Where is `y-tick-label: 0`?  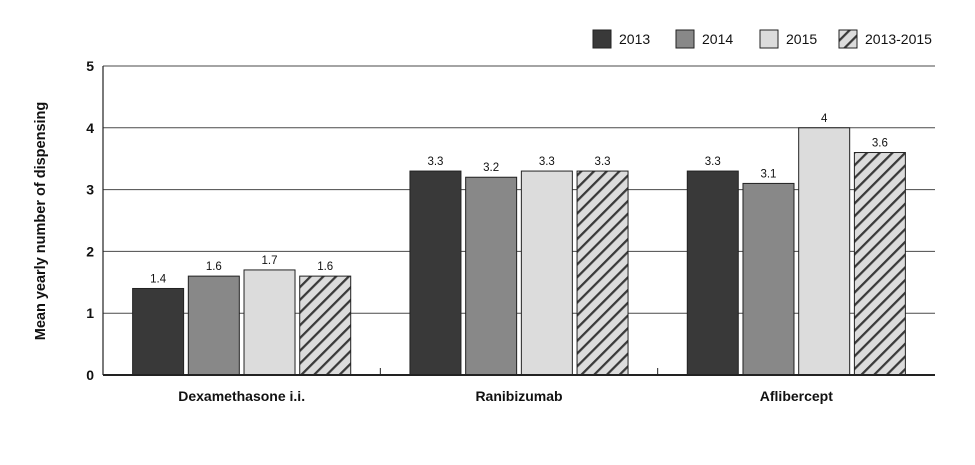
y-tick-label: 0 is located at coordinates (90, 375).